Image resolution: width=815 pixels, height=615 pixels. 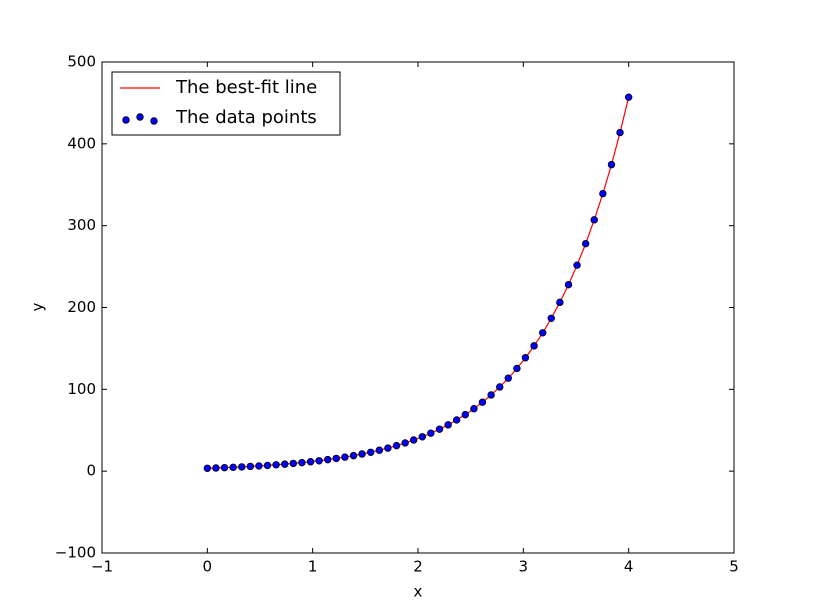 I want to click on x-tick-label: 3, so click(x=524, y=567).